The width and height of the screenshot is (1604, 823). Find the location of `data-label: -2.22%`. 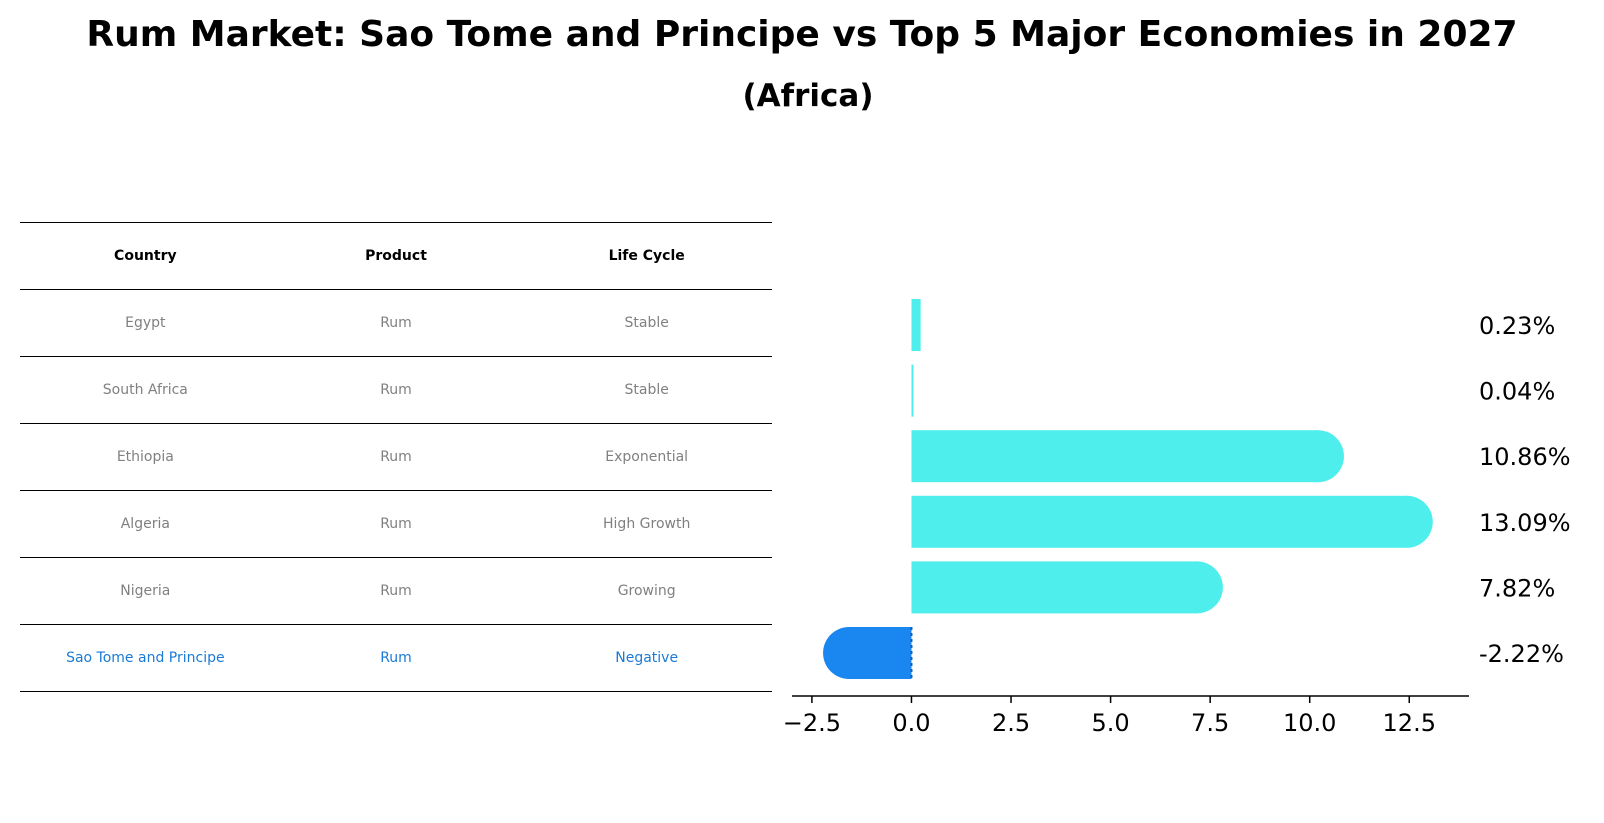

data-label: -2.22% is located at coordinates (1521, 654).